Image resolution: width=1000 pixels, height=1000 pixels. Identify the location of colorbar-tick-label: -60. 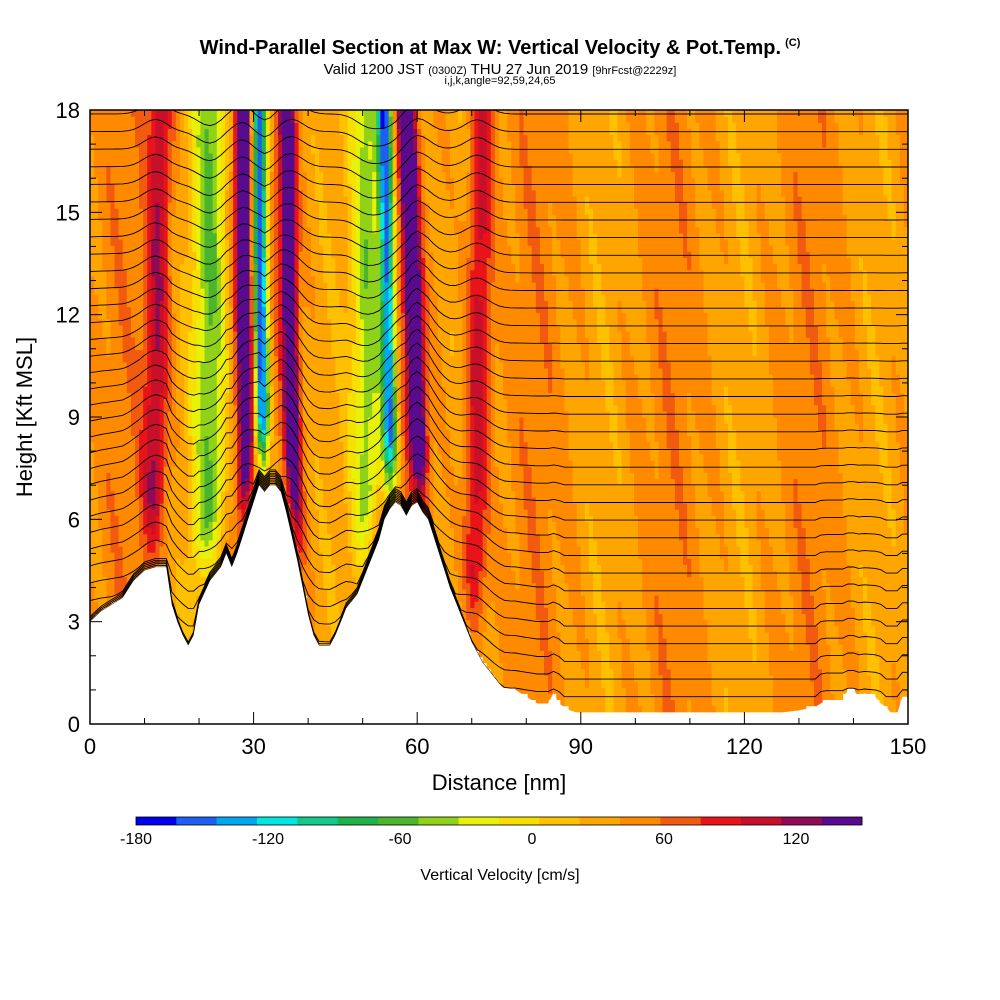
(399, 839).